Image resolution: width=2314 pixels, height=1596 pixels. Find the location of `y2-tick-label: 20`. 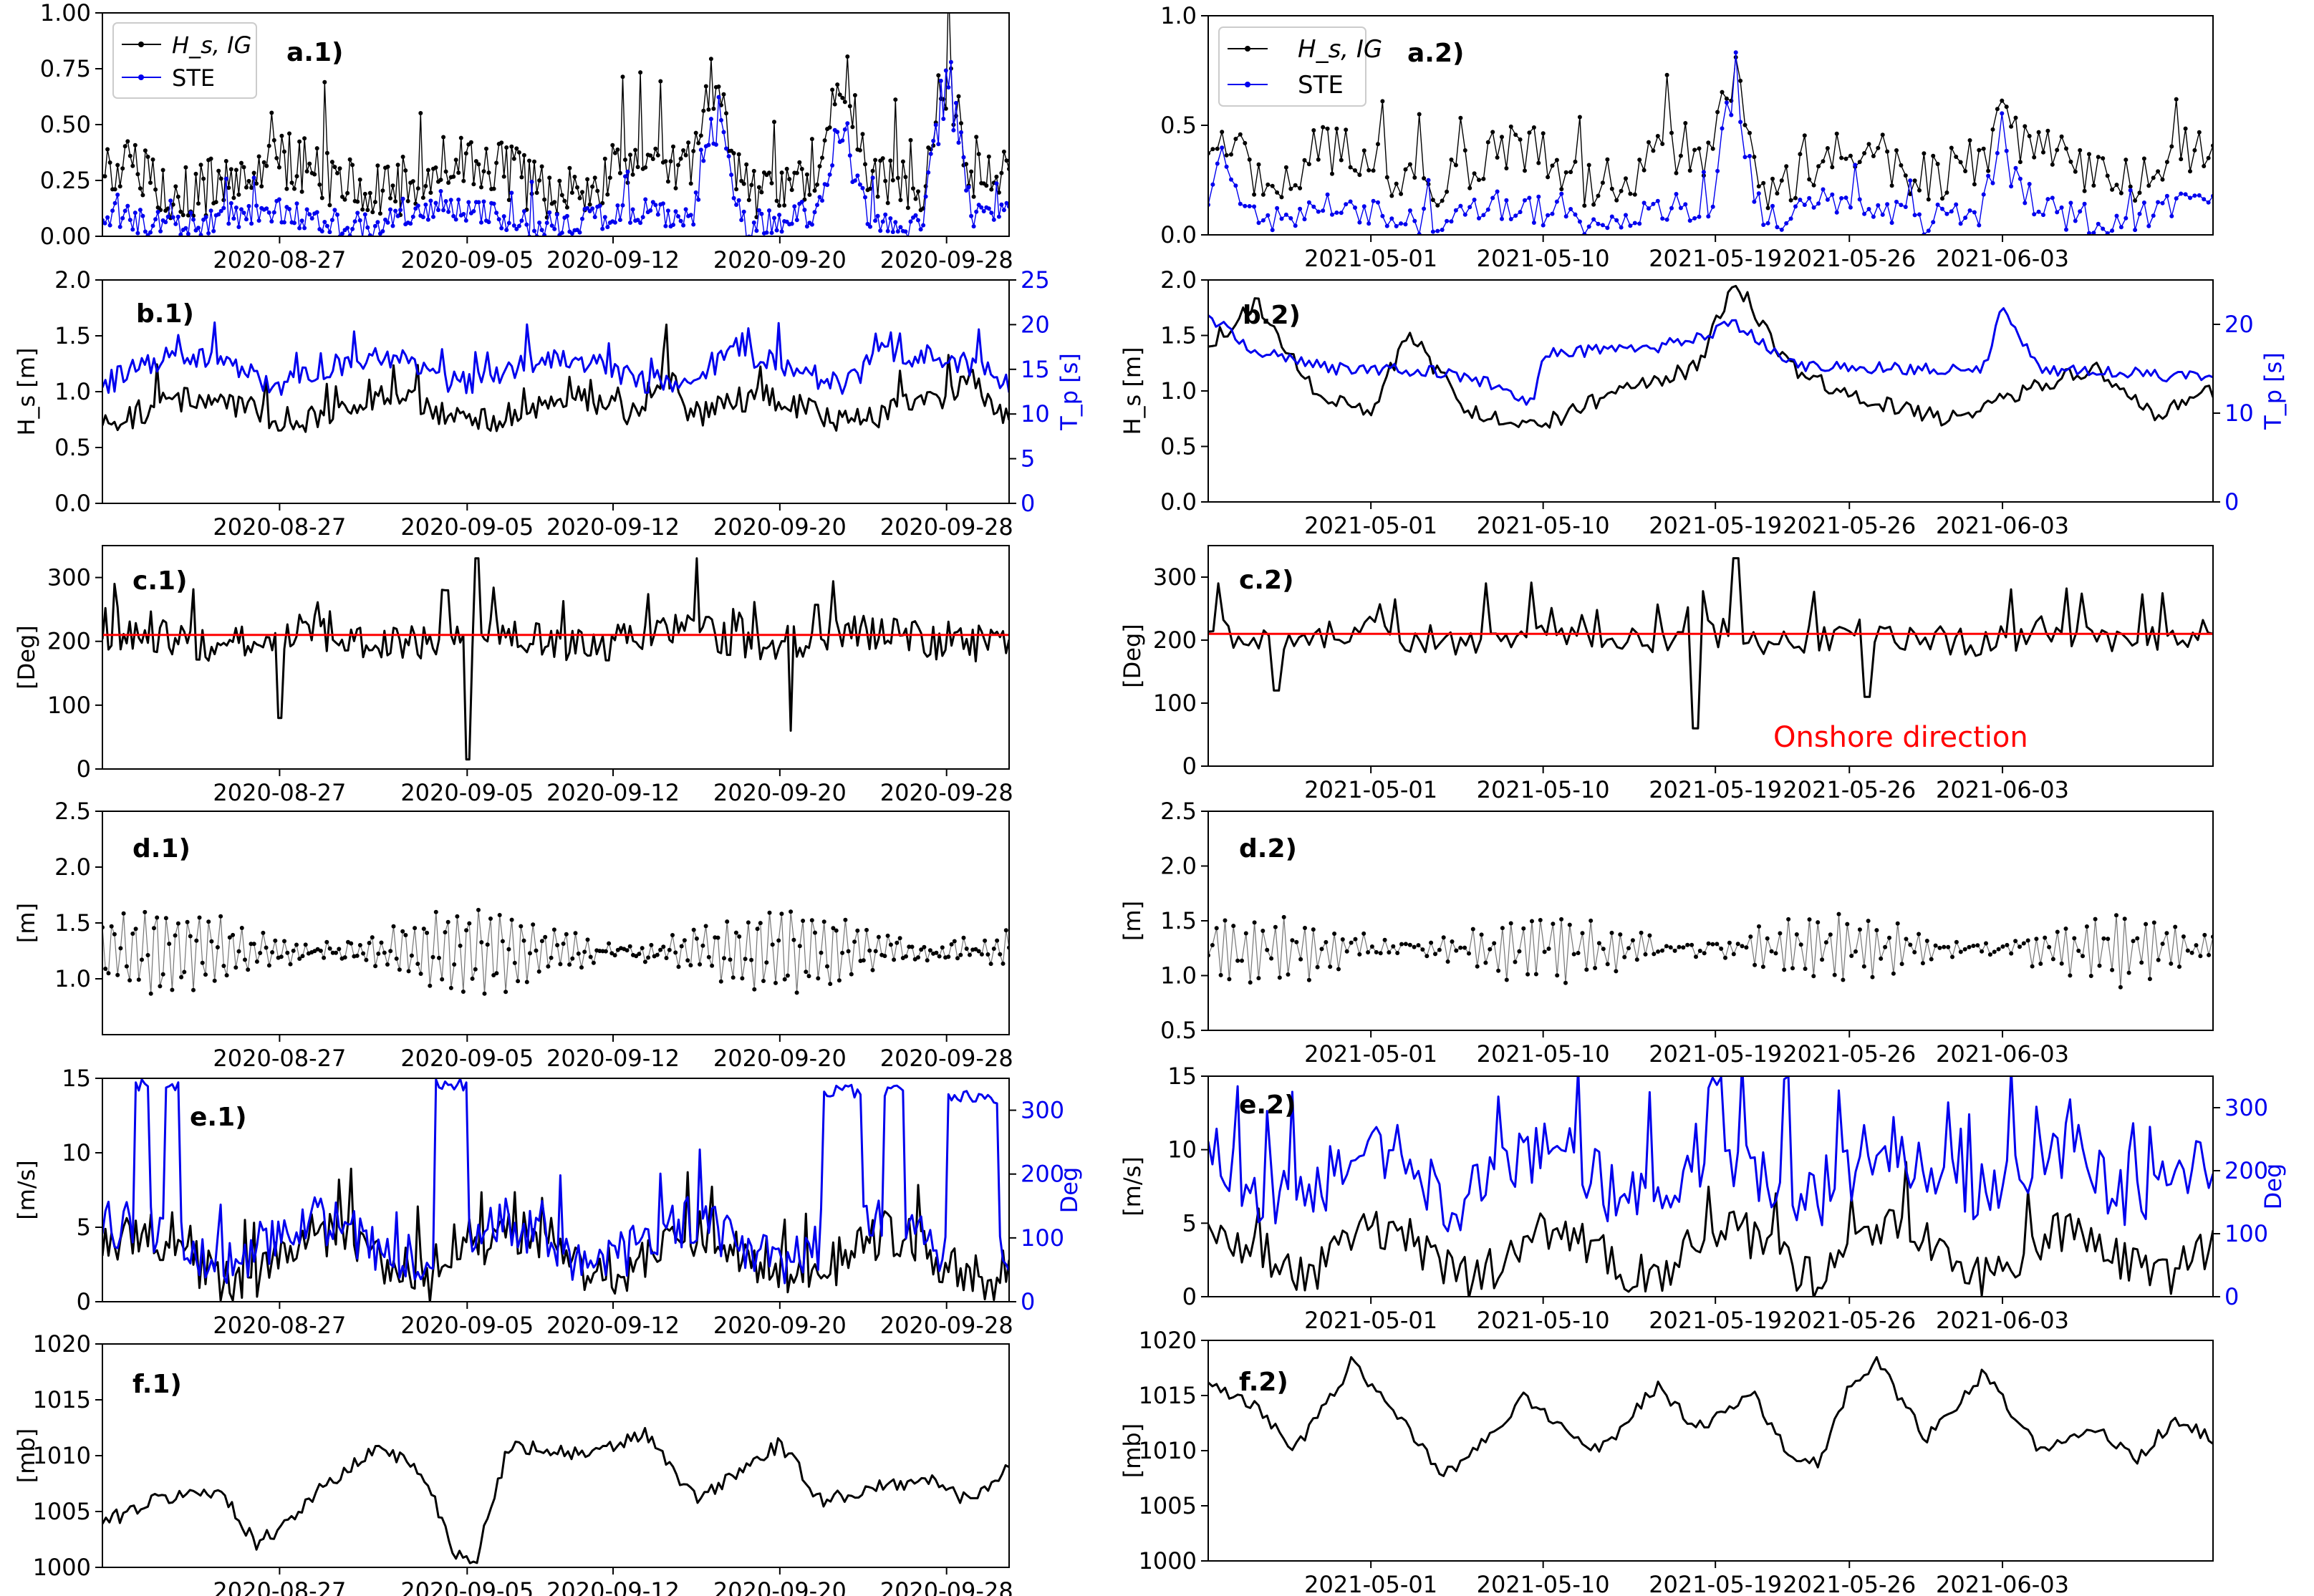

y2-tick-label: 20 is located at coordinates (2239, 324).